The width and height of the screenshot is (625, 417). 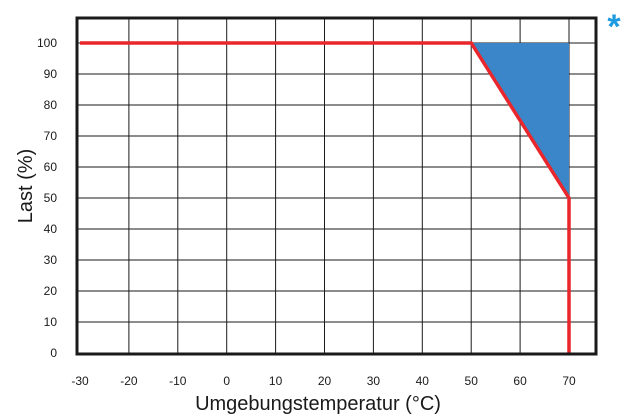 I want to click on x-axis-label: Umgebungstemperatur (°C), so click(x=318, y=404).